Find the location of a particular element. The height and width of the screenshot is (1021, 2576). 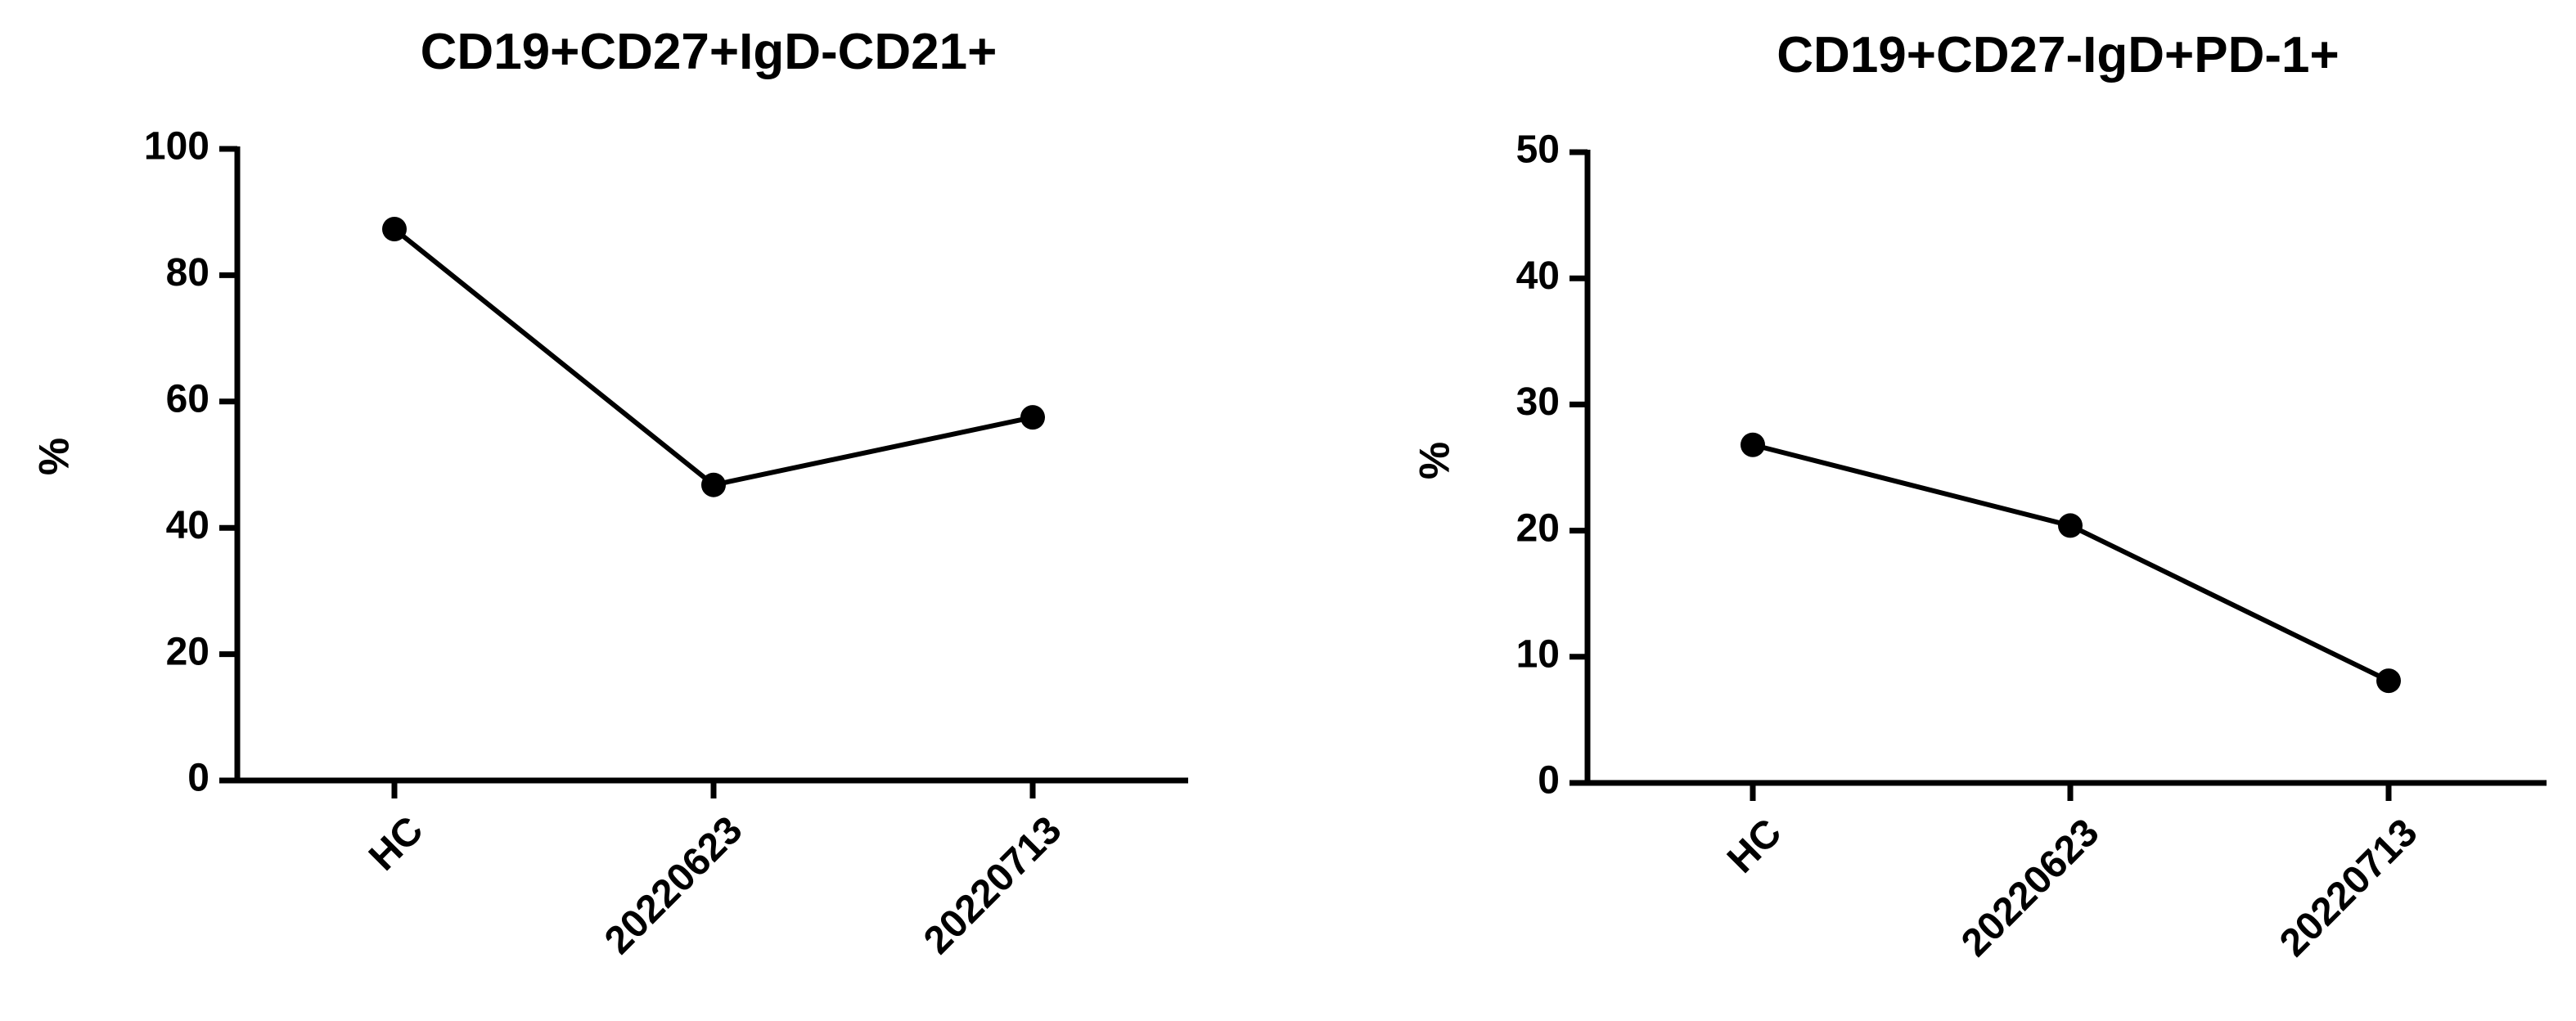

y-tick-label: 30 is located at coordinates (1538, 402).